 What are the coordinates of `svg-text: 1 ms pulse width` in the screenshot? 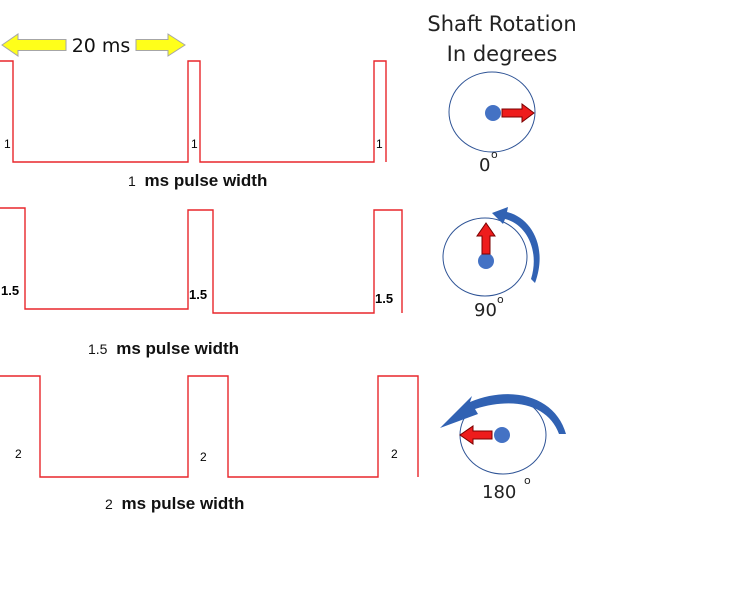 It's located at (197, 180).